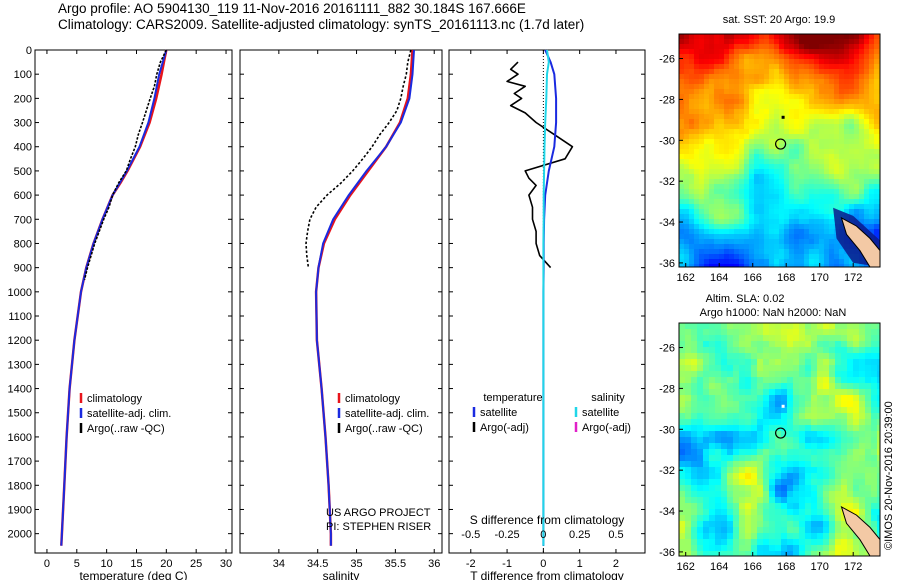 The width and height of the screenshot is (900, 580). Describe the element at coordinates (378, 513) in the screenshot. I see `credit-project: US ARGO PROJECT` at that location.